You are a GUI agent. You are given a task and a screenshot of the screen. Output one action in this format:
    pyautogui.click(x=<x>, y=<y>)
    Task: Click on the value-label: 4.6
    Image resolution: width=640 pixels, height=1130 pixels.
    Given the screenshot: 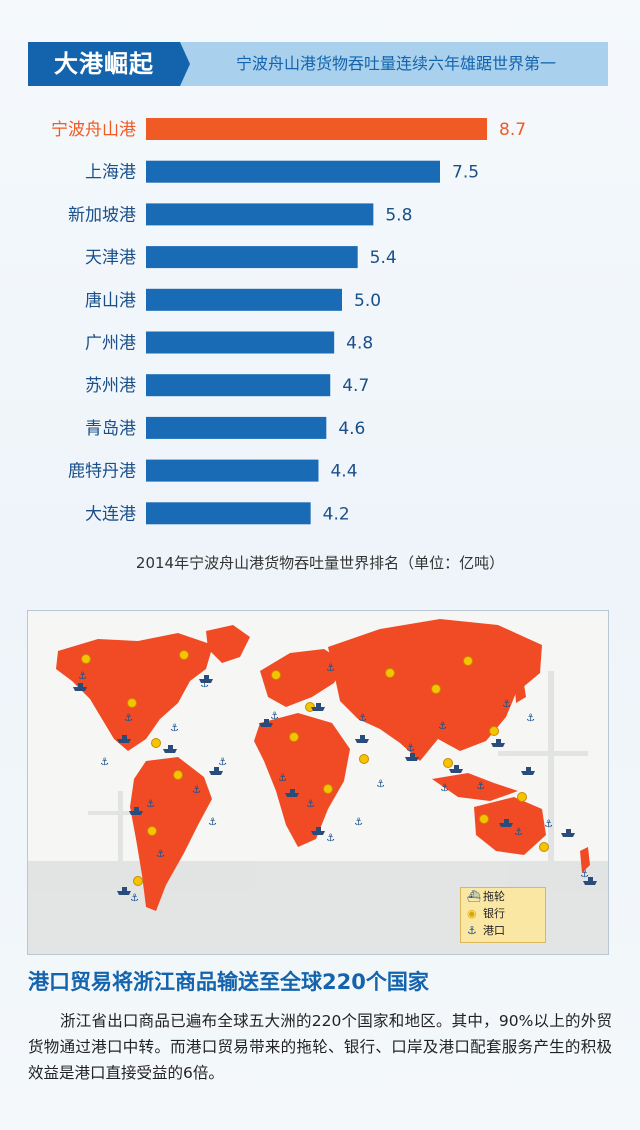 What is the action you would take?
    pyautogui.click(x=351, y=429)
    